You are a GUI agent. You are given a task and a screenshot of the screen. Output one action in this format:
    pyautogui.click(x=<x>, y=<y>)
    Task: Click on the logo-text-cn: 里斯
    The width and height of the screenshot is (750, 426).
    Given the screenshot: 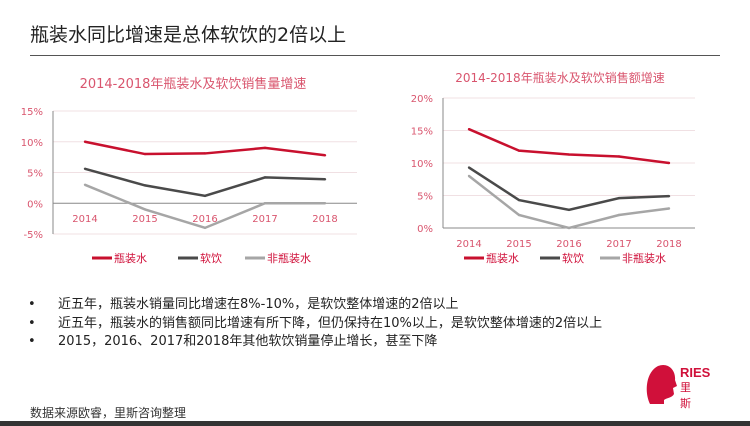 What is the action you would take?
    pyautogui.click(x=685, y=395)
    